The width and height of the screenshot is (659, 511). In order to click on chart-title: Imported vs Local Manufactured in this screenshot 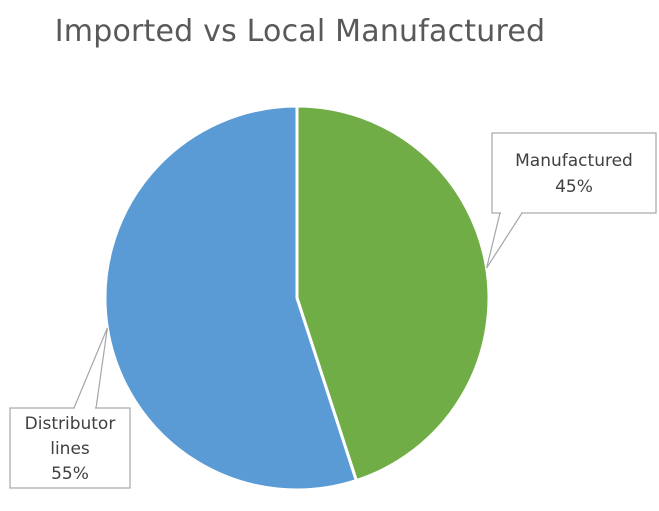, I will do `click(300, 31)`.